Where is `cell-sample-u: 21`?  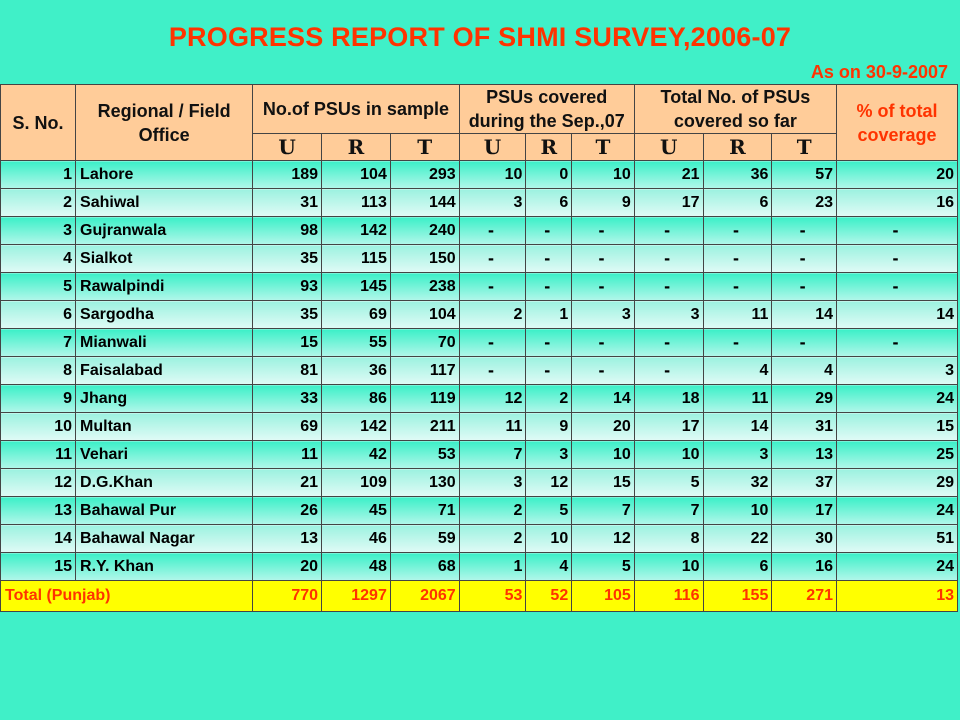
cell-sample-u: 21 is located at coordinates (287, 482).